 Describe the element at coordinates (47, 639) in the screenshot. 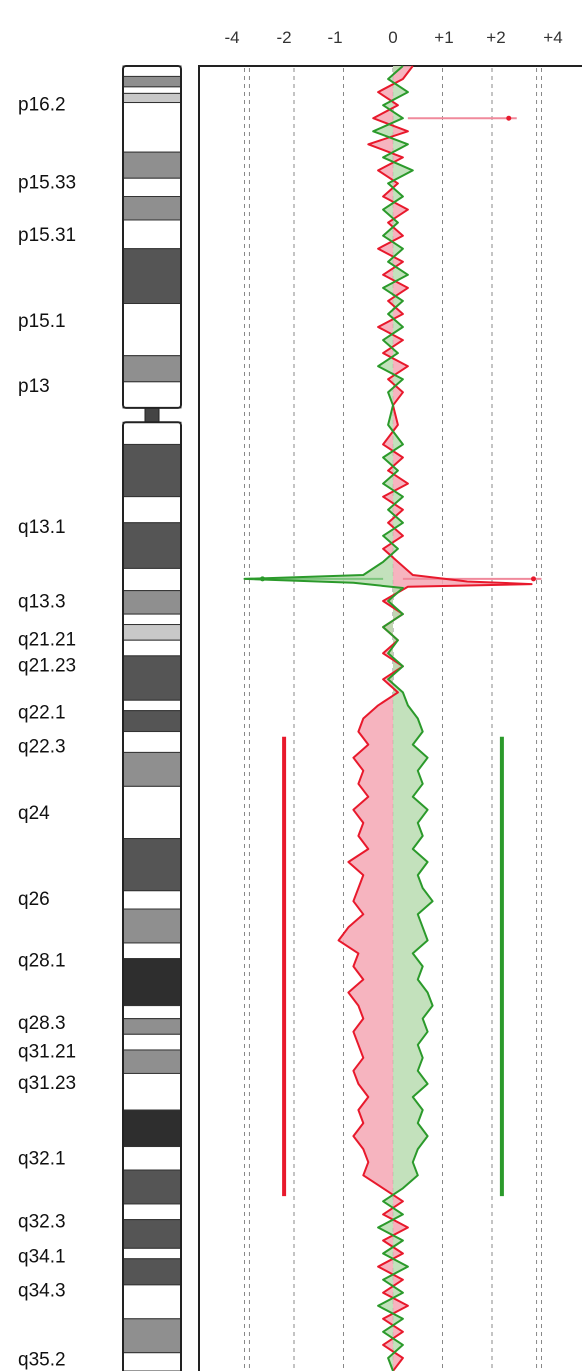

I see `band-label: q21.21` at that location.